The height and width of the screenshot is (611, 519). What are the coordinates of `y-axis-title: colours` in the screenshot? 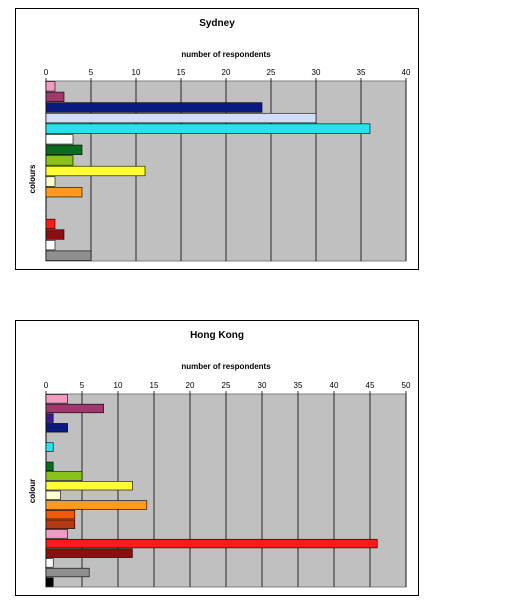 It's located at (32, 178).